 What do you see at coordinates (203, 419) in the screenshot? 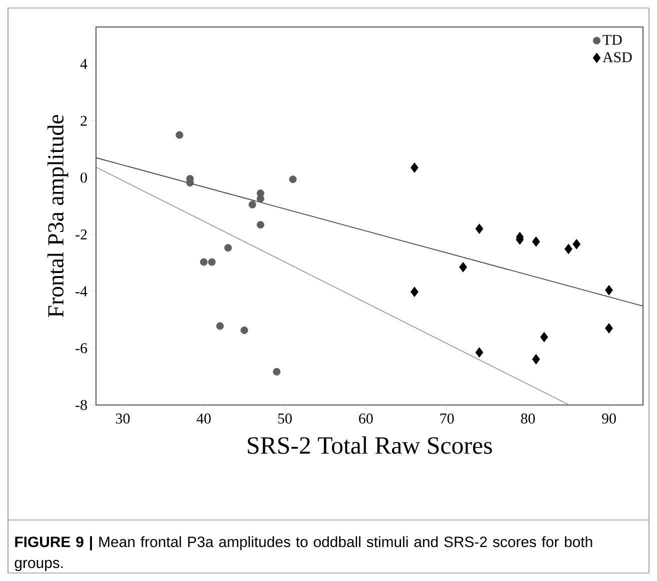
I see `x-tick-label: 40` at bounding box center [203, 419].